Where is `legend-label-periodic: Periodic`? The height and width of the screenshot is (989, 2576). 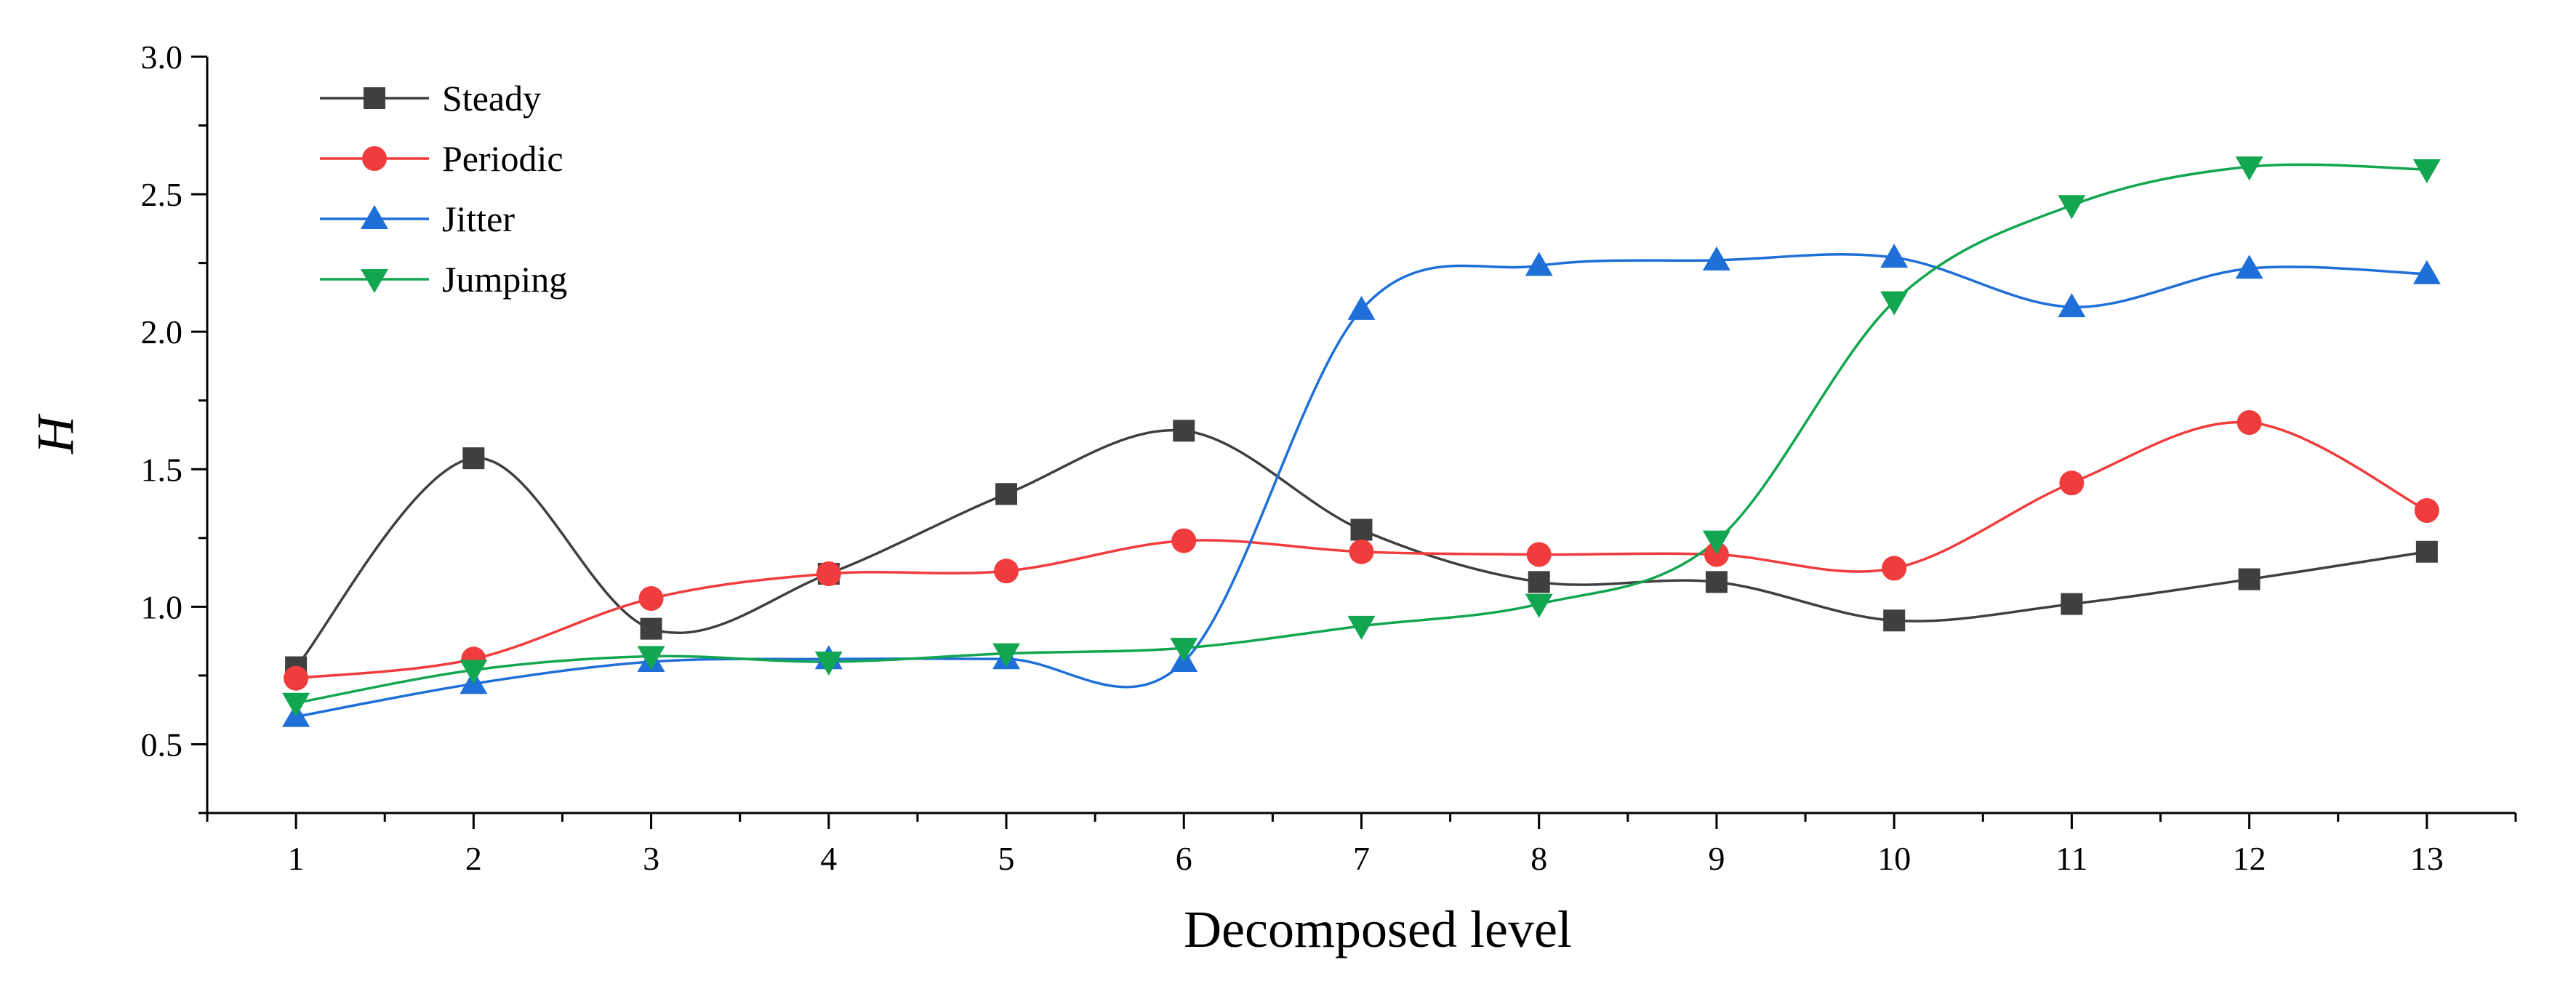 legend-label-periodic: Periodic is located at coordinates (502, 158).